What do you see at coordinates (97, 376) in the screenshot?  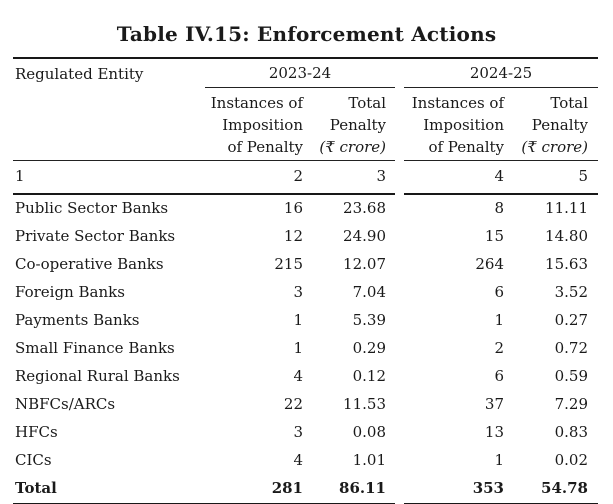 I see `entity-cell: Regional Rural Banks` at bounding box center [97, 376].